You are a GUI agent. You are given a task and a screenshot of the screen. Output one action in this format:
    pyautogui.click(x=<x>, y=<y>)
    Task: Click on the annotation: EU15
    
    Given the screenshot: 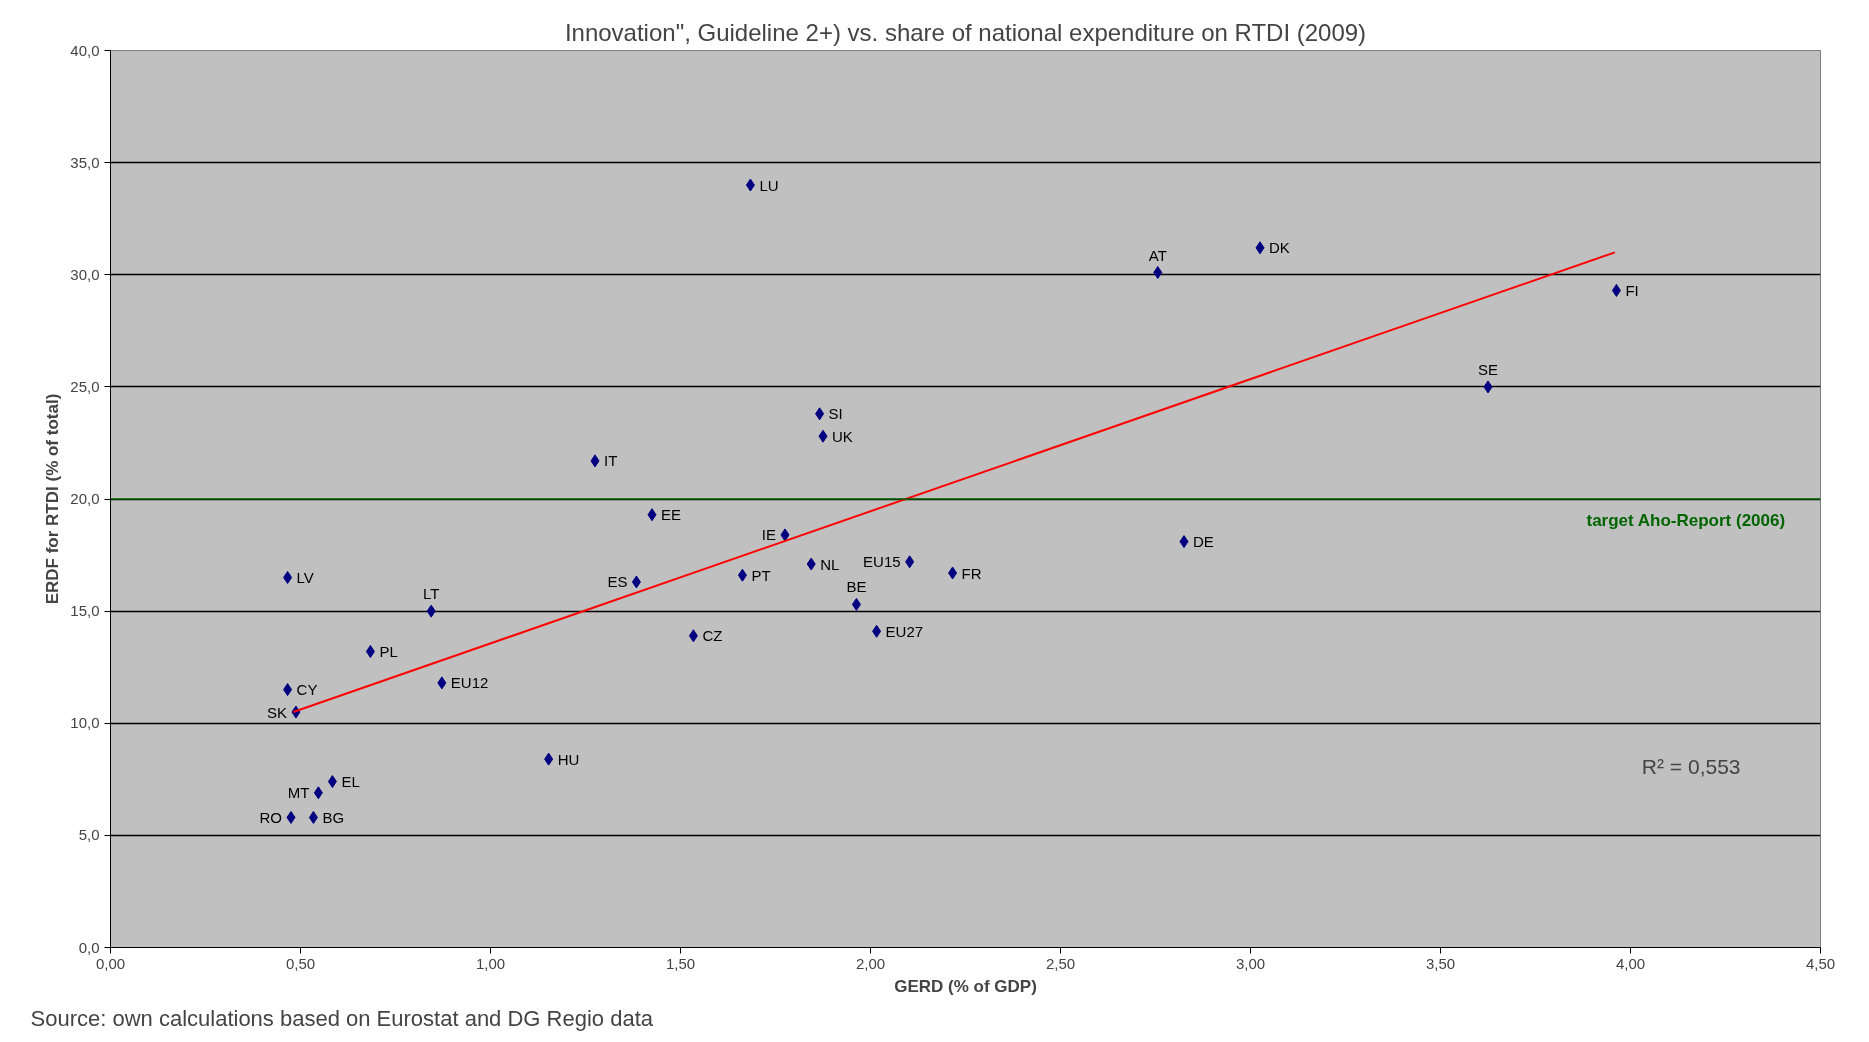 What is the action you would take?
    pyautogui.click(x=882, y=562)
    